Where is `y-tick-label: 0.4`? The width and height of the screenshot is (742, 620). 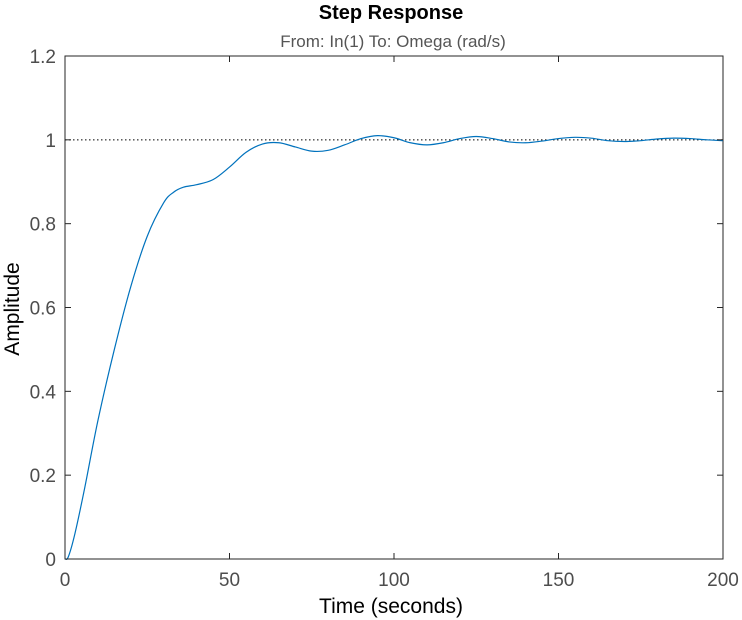 y-tick-label: 0.4 is located at coordinates (43, 392).